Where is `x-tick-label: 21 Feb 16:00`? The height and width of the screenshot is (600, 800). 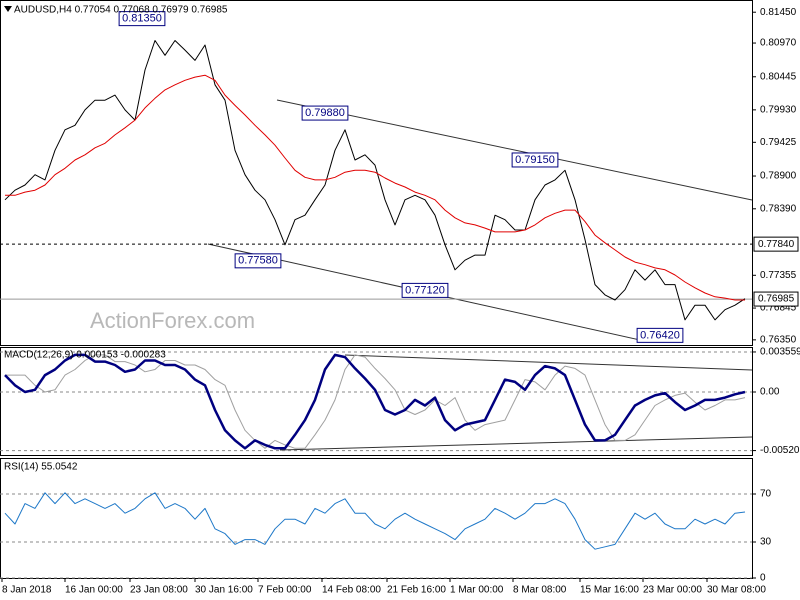 x-tick-label: 21 Feb 16:00 is located at coordinates (416, 590).